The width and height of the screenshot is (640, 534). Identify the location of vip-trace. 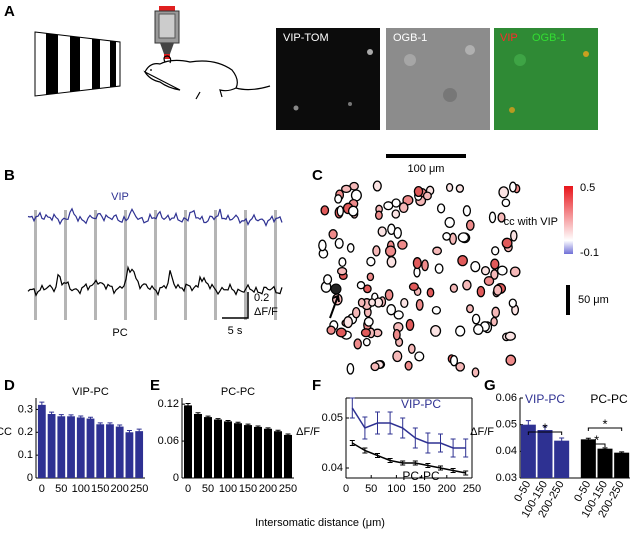
(155, 217).